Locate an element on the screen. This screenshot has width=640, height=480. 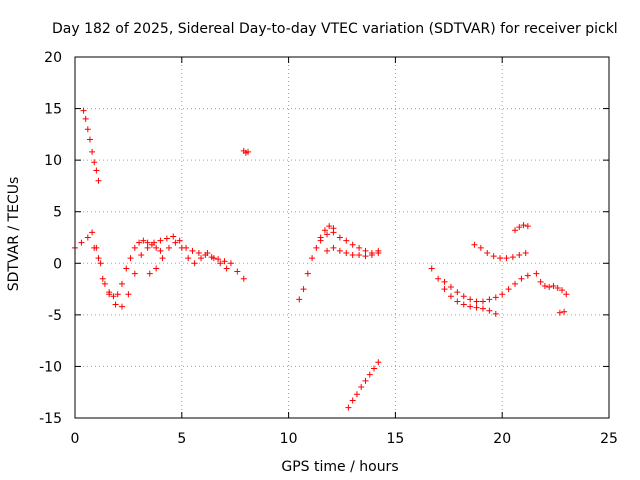
y-tick-label: 15 is located at coordinates (53, 110).